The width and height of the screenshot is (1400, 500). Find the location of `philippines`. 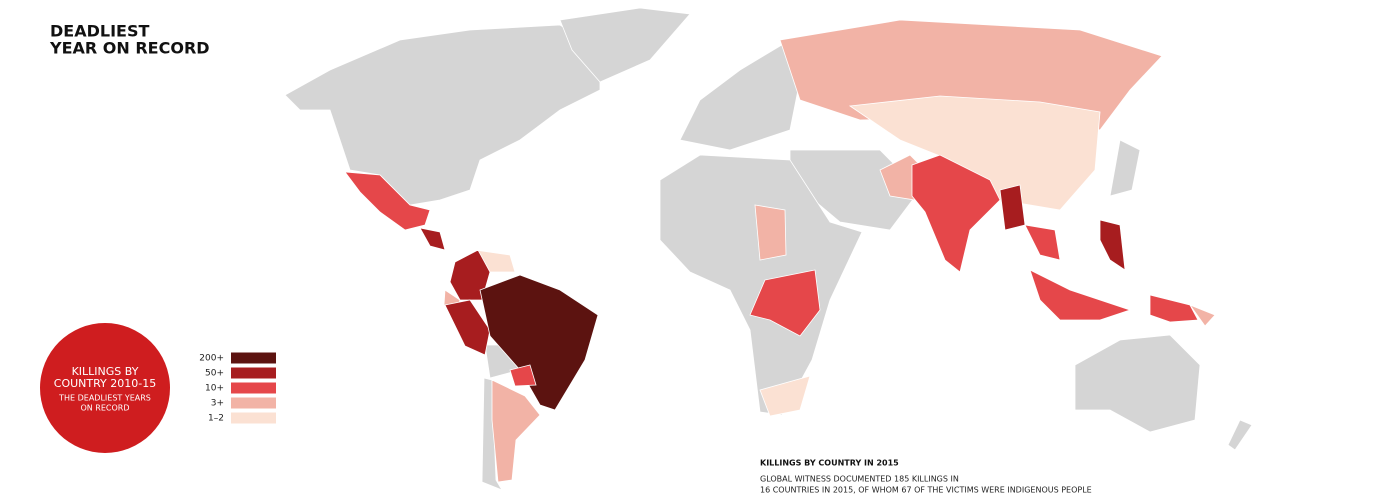

philippines is located at coordinates (1112, 245).